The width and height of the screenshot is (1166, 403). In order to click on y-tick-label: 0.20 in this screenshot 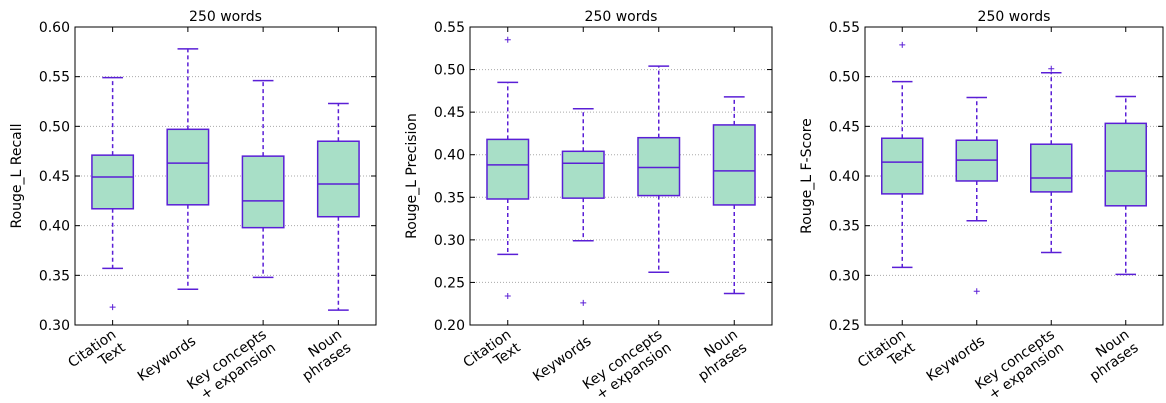, I will do `click(449, 326)`.